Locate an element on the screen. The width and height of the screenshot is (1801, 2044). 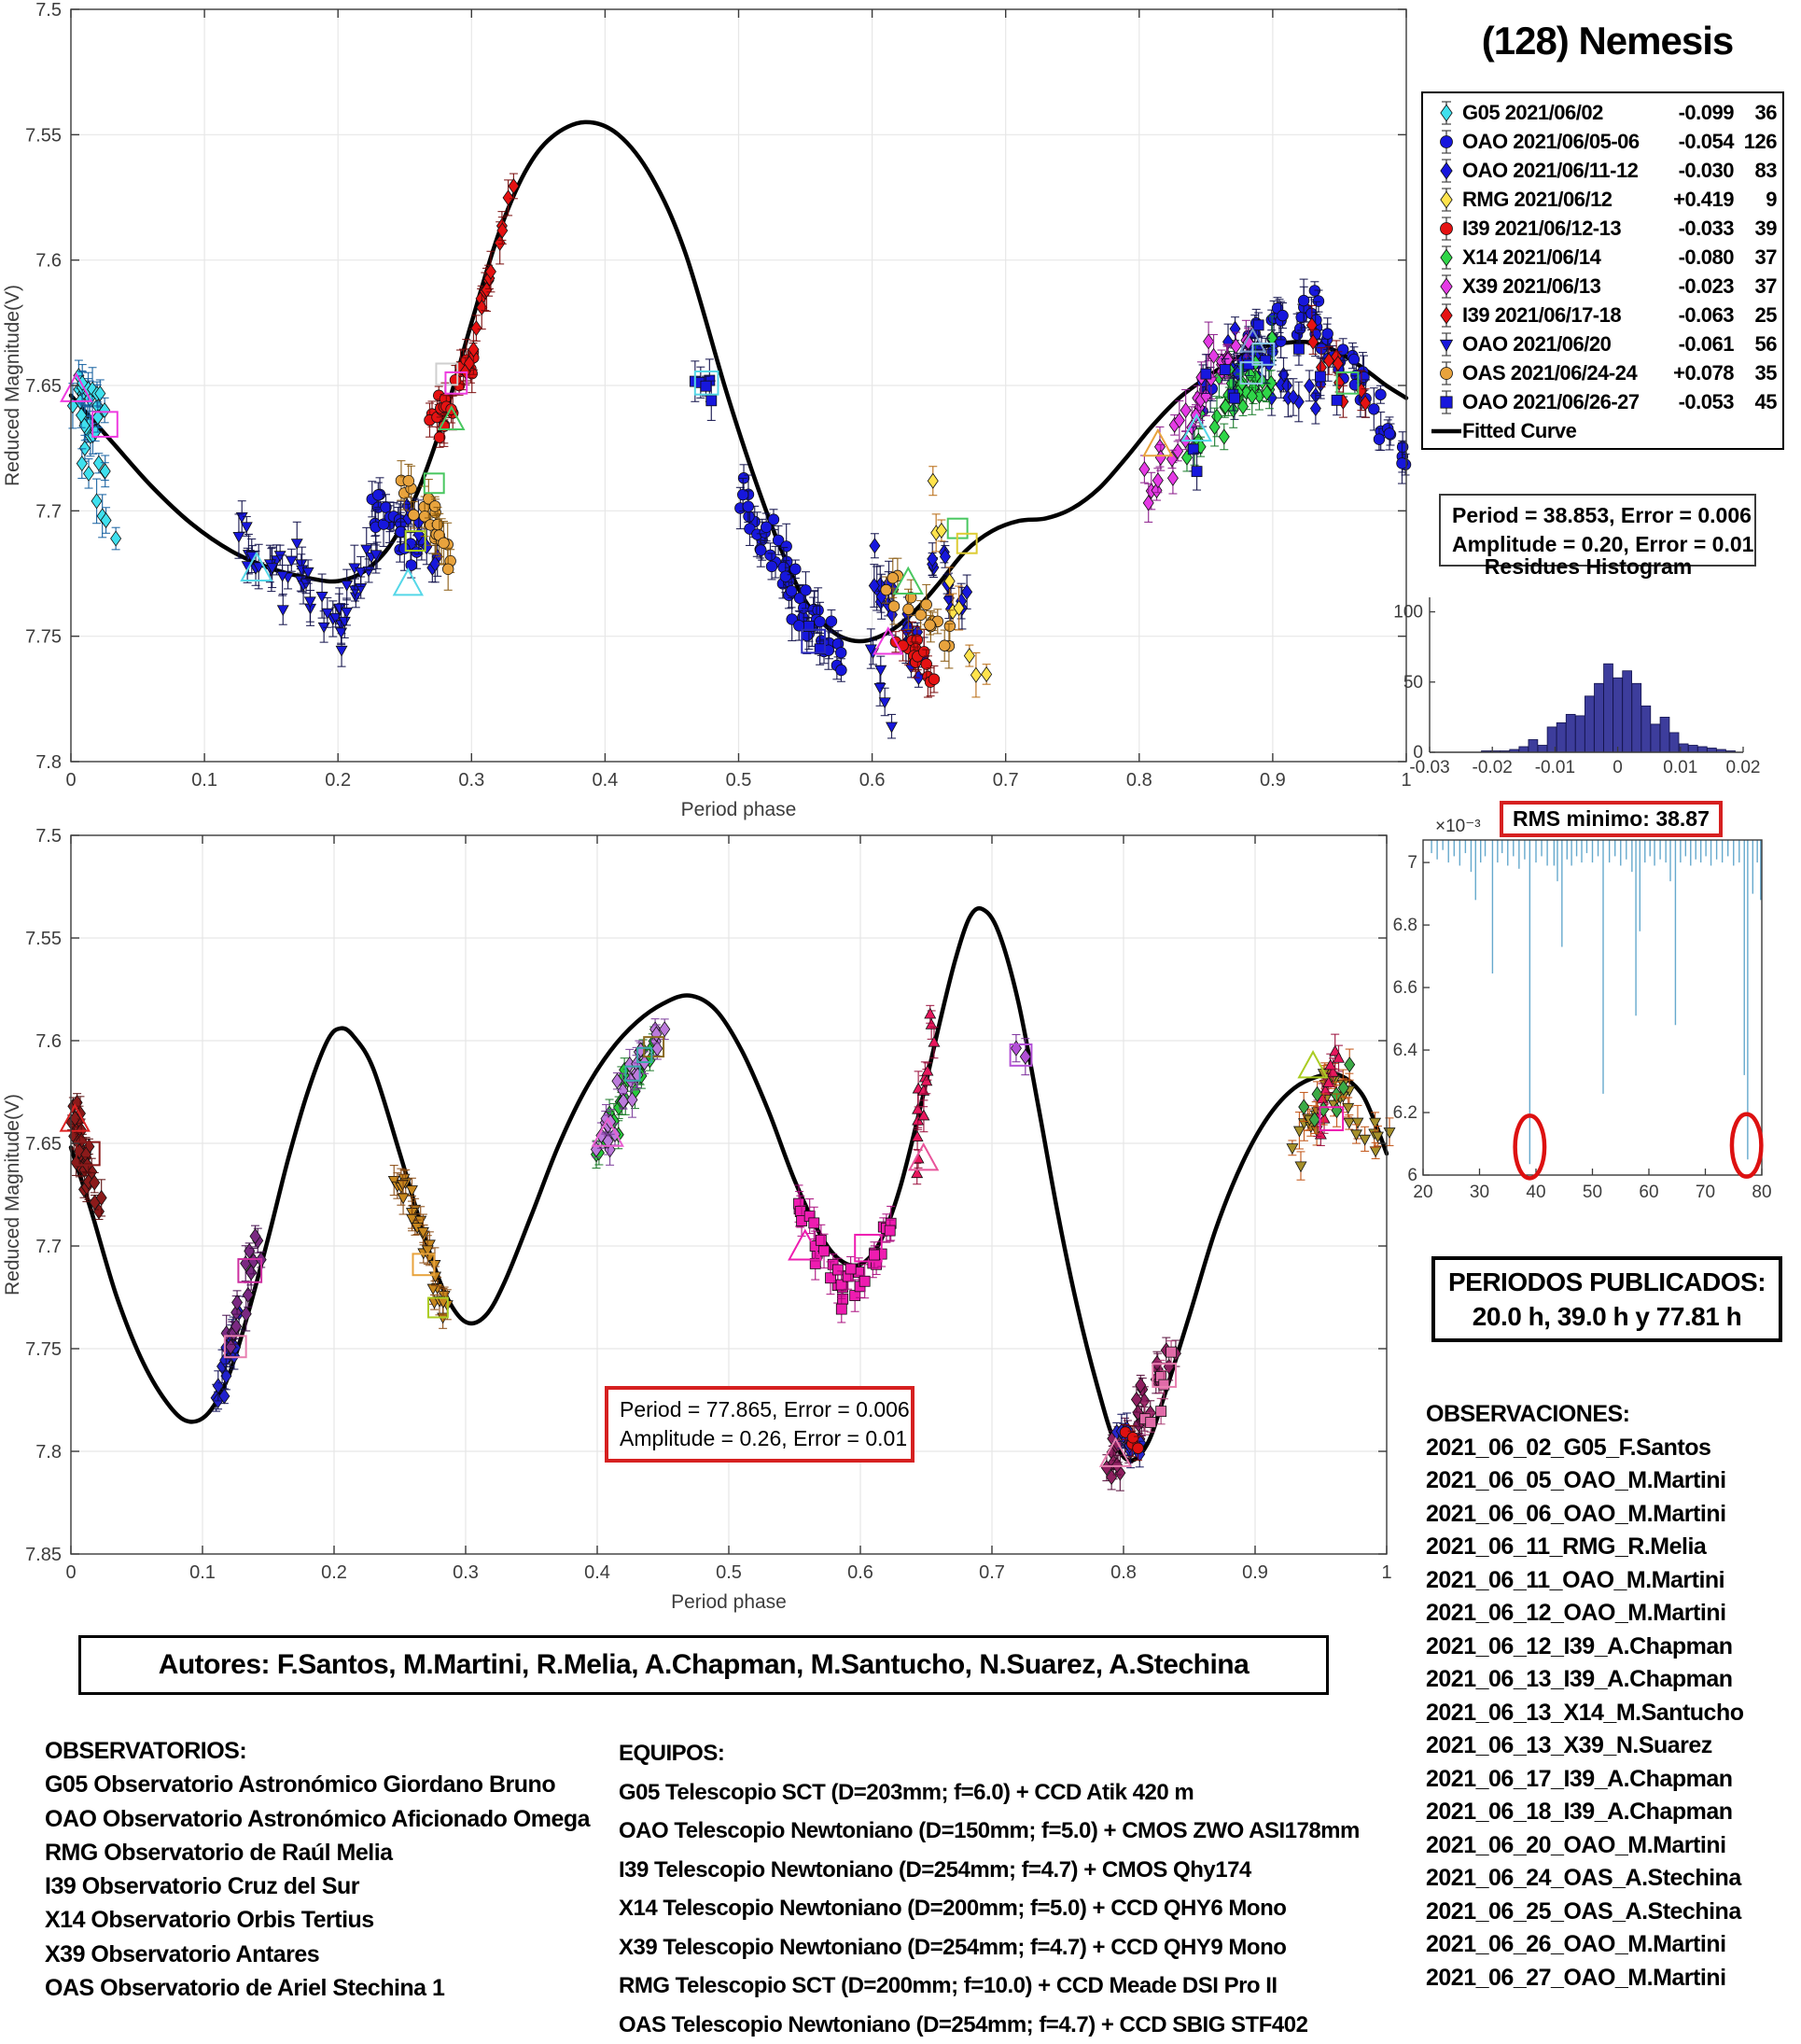
svg-text: 7.75 is located at coordinates (43, 637).